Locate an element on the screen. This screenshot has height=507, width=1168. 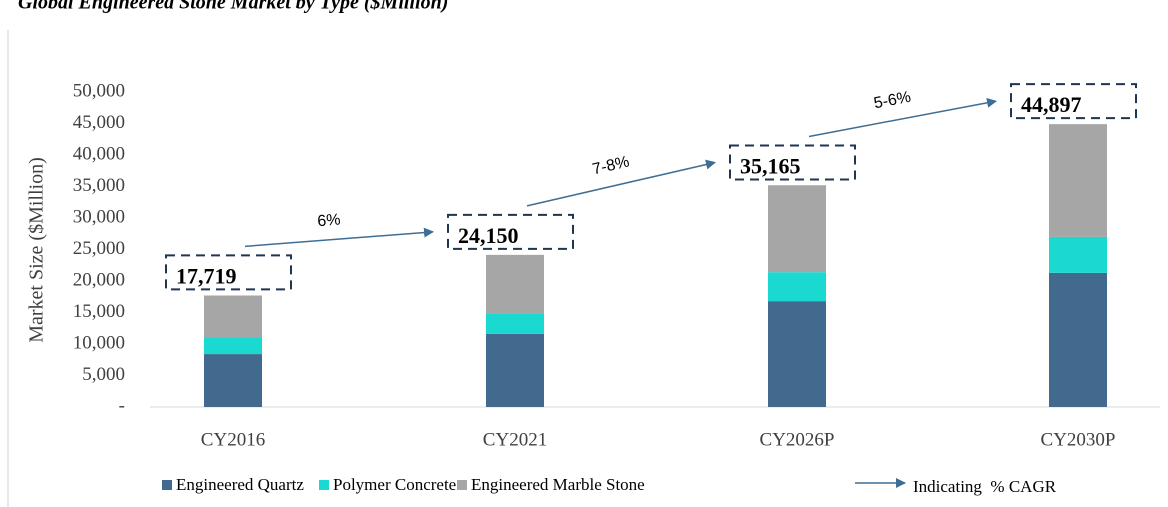
x-tick-label: CY2026P is located at coordinates (797, 439).